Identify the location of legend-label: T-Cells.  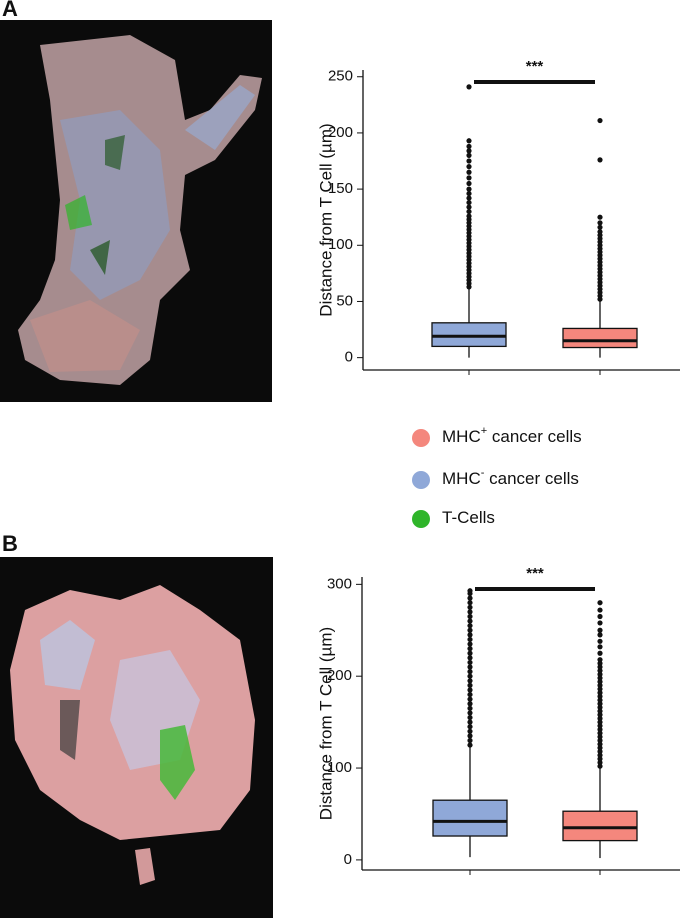
(468, 517).